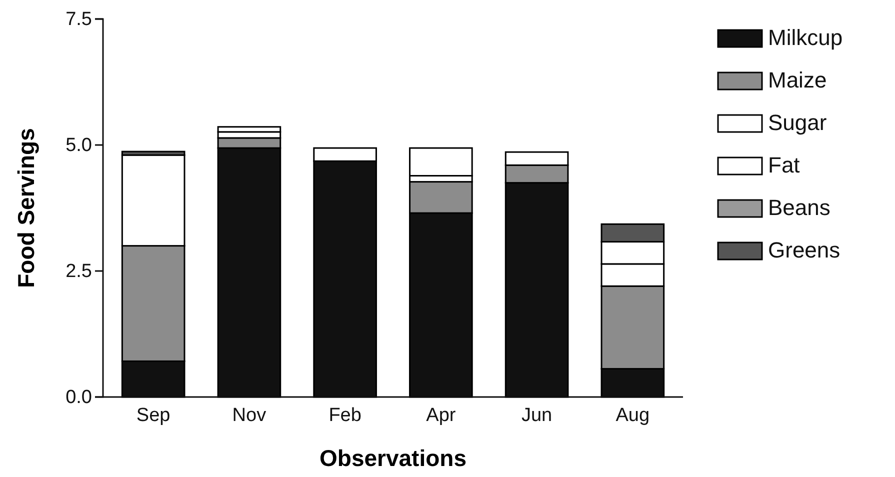 Image resolution: width=895 pixels, height=477 pixels. Describe the element at coordinates (153, 415) in the screenshot. I see `x-tick-label: Sep` at that location.